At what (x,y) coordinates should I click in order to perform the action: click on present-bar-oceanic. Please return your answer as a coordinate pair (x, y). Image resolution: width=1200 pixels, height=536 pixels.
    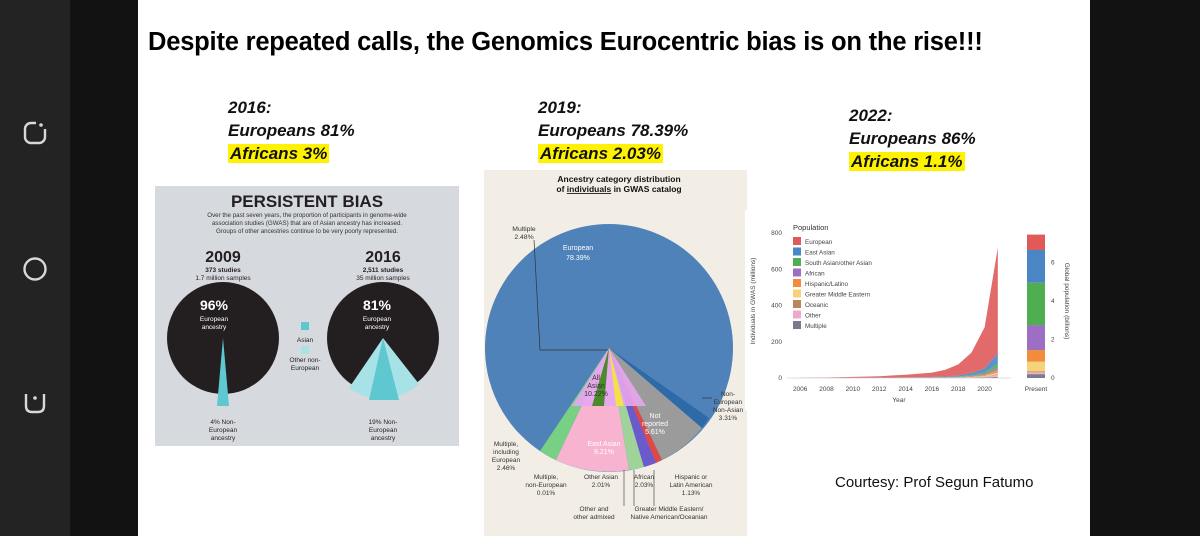
    Looking at the image, I should click on (1036, 372).